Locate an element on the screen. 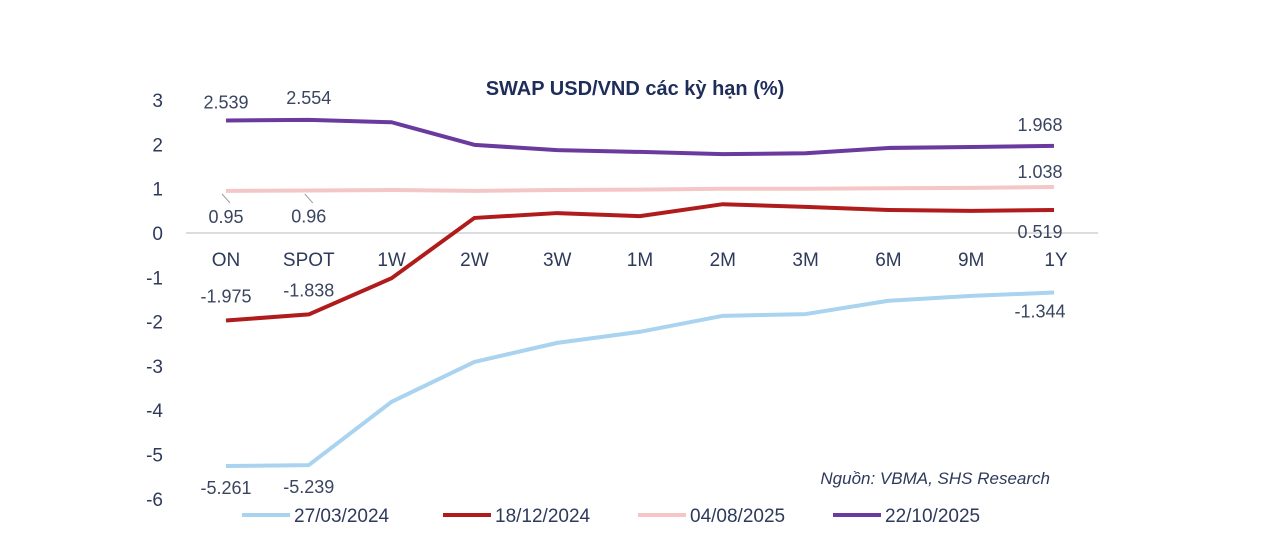 The height and width of the screenshot is (556, 1280). data-label: 1.968 is located at coordinates (1039, 125).